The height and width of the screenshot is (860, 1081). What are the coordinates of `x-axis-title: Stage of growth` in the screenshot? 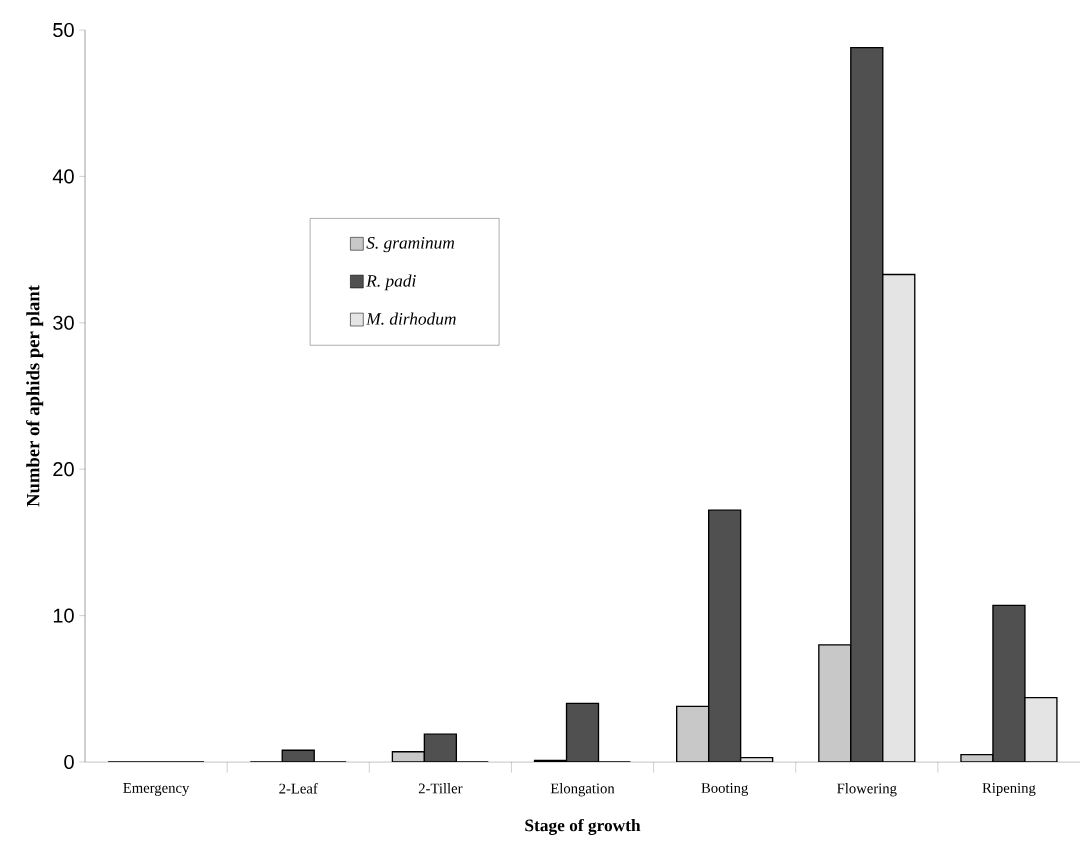 It's located at (583, 826).